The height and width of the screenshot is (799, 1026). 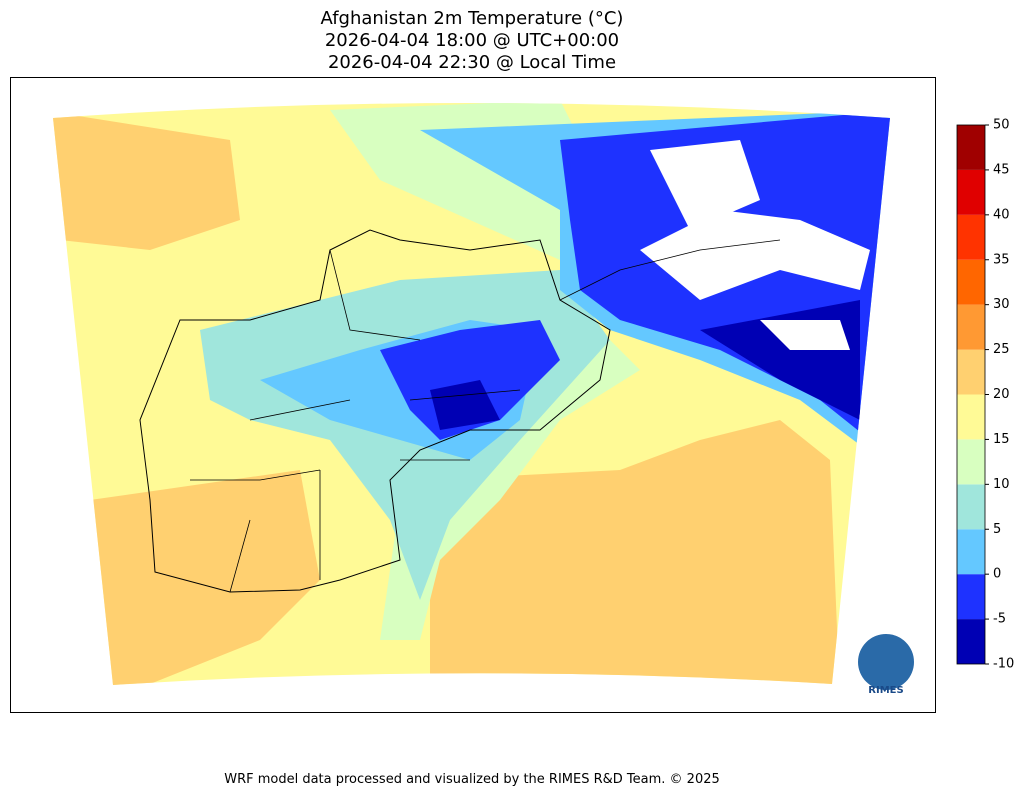 I want to click on colorbar-tick-label: 20, so click(x=1001, y=394).